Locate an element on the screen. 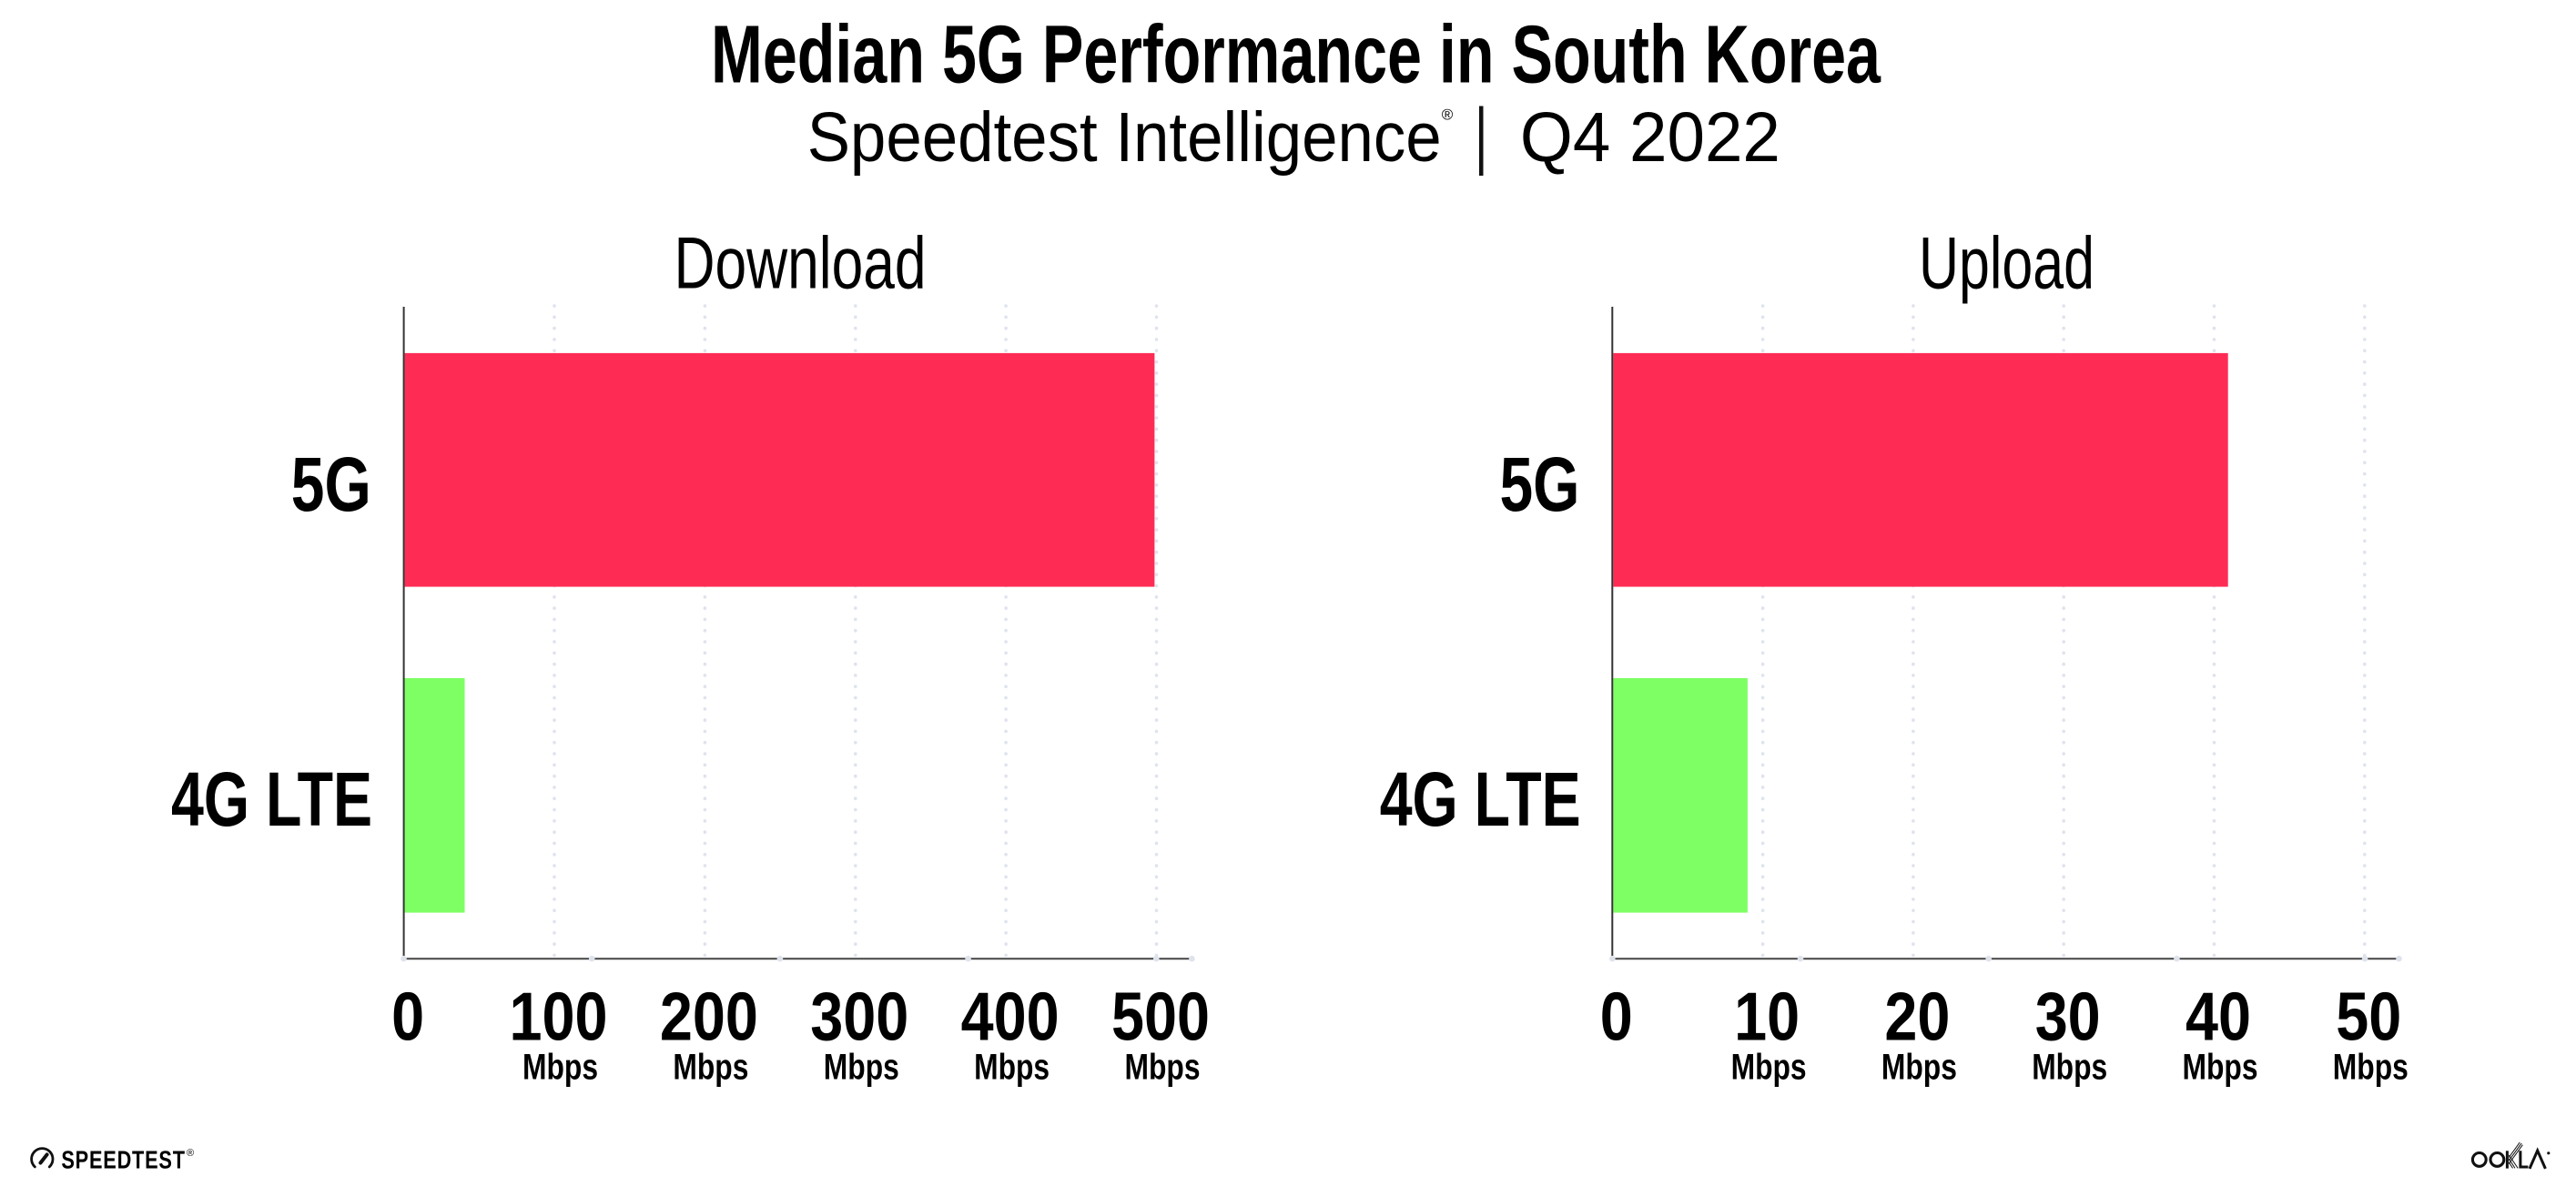  svg-text: 200 is located at coordinates (709, 1016).